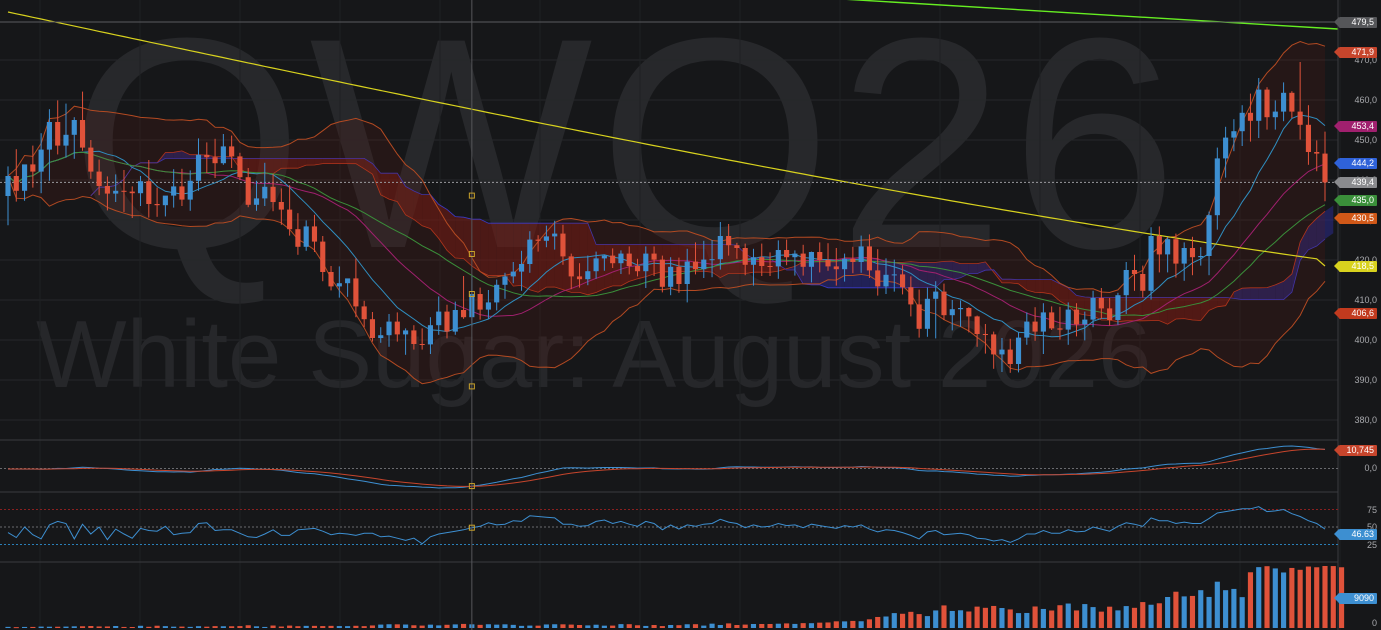  I want to click on price-badge: 479,5, so click(1355, 22).